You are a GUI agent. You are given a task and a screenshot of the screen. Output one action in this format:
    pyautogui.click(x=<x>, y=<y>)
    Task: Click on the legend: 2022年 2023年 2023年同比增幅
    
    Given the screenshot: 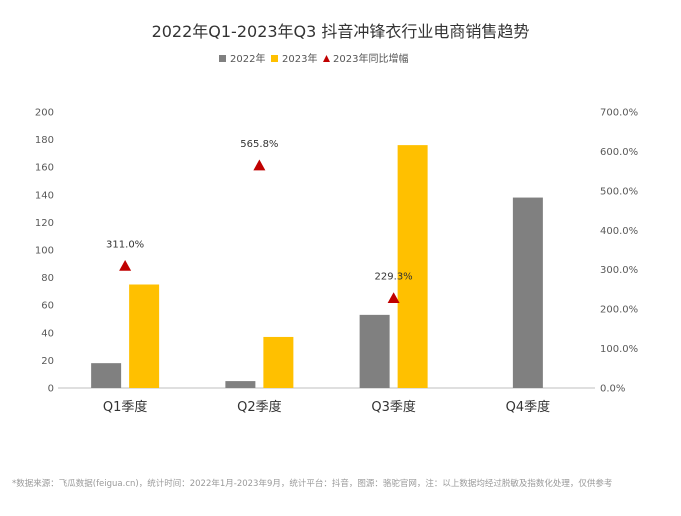 What is the action you would take?
    pyautogui.click(x=313, y=58)
    